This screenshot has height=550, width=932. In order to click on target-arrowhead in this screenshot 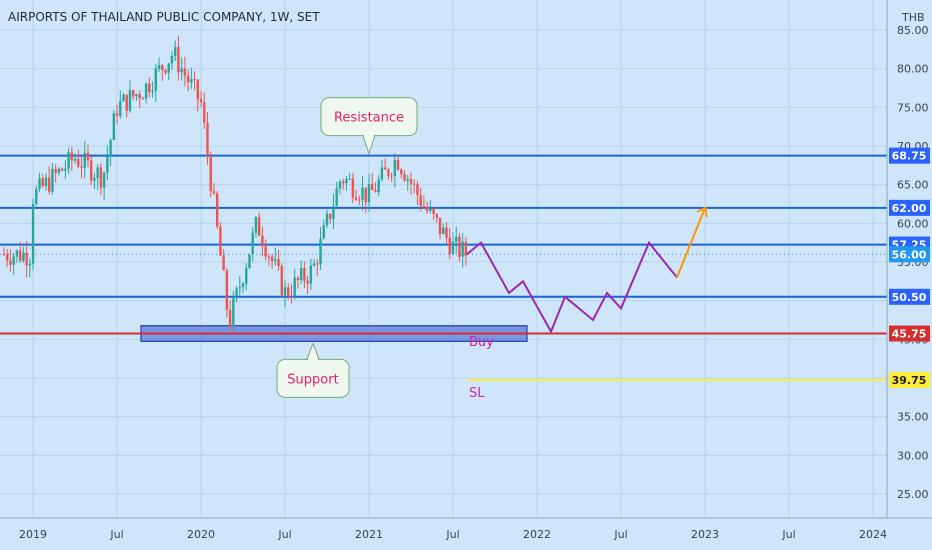, I will do `click(702, 212)`.